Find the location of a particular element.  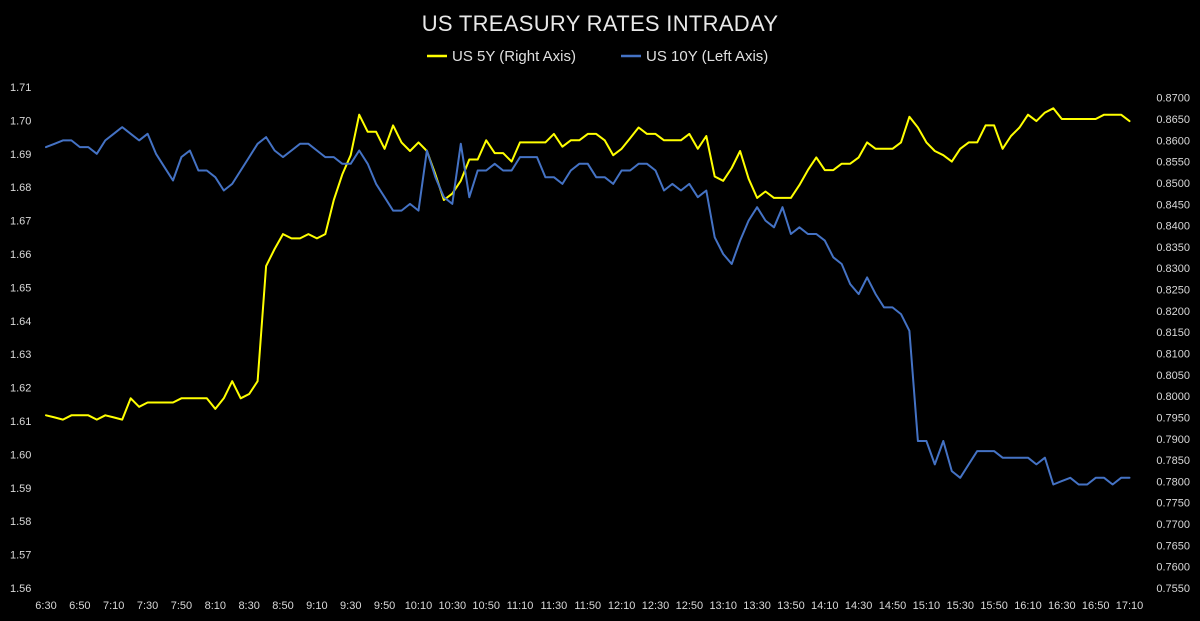

x-tick-label: 9:50 is located at coordinates (384, 606).